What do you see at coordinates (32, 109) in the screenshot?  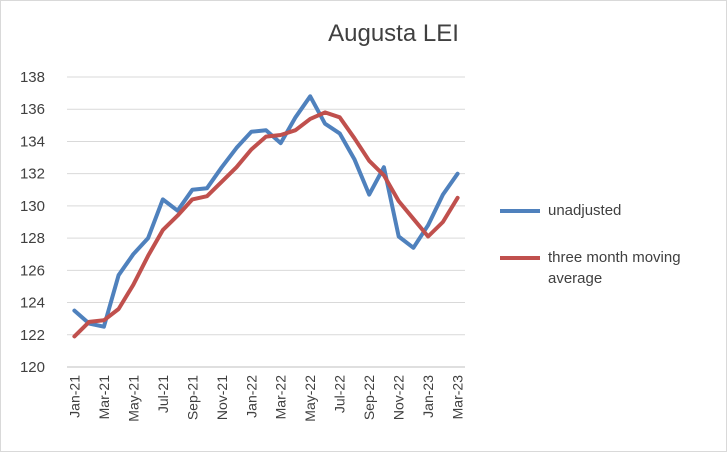 I see `y-tick-label: 136` at bounding box center [32, 109].